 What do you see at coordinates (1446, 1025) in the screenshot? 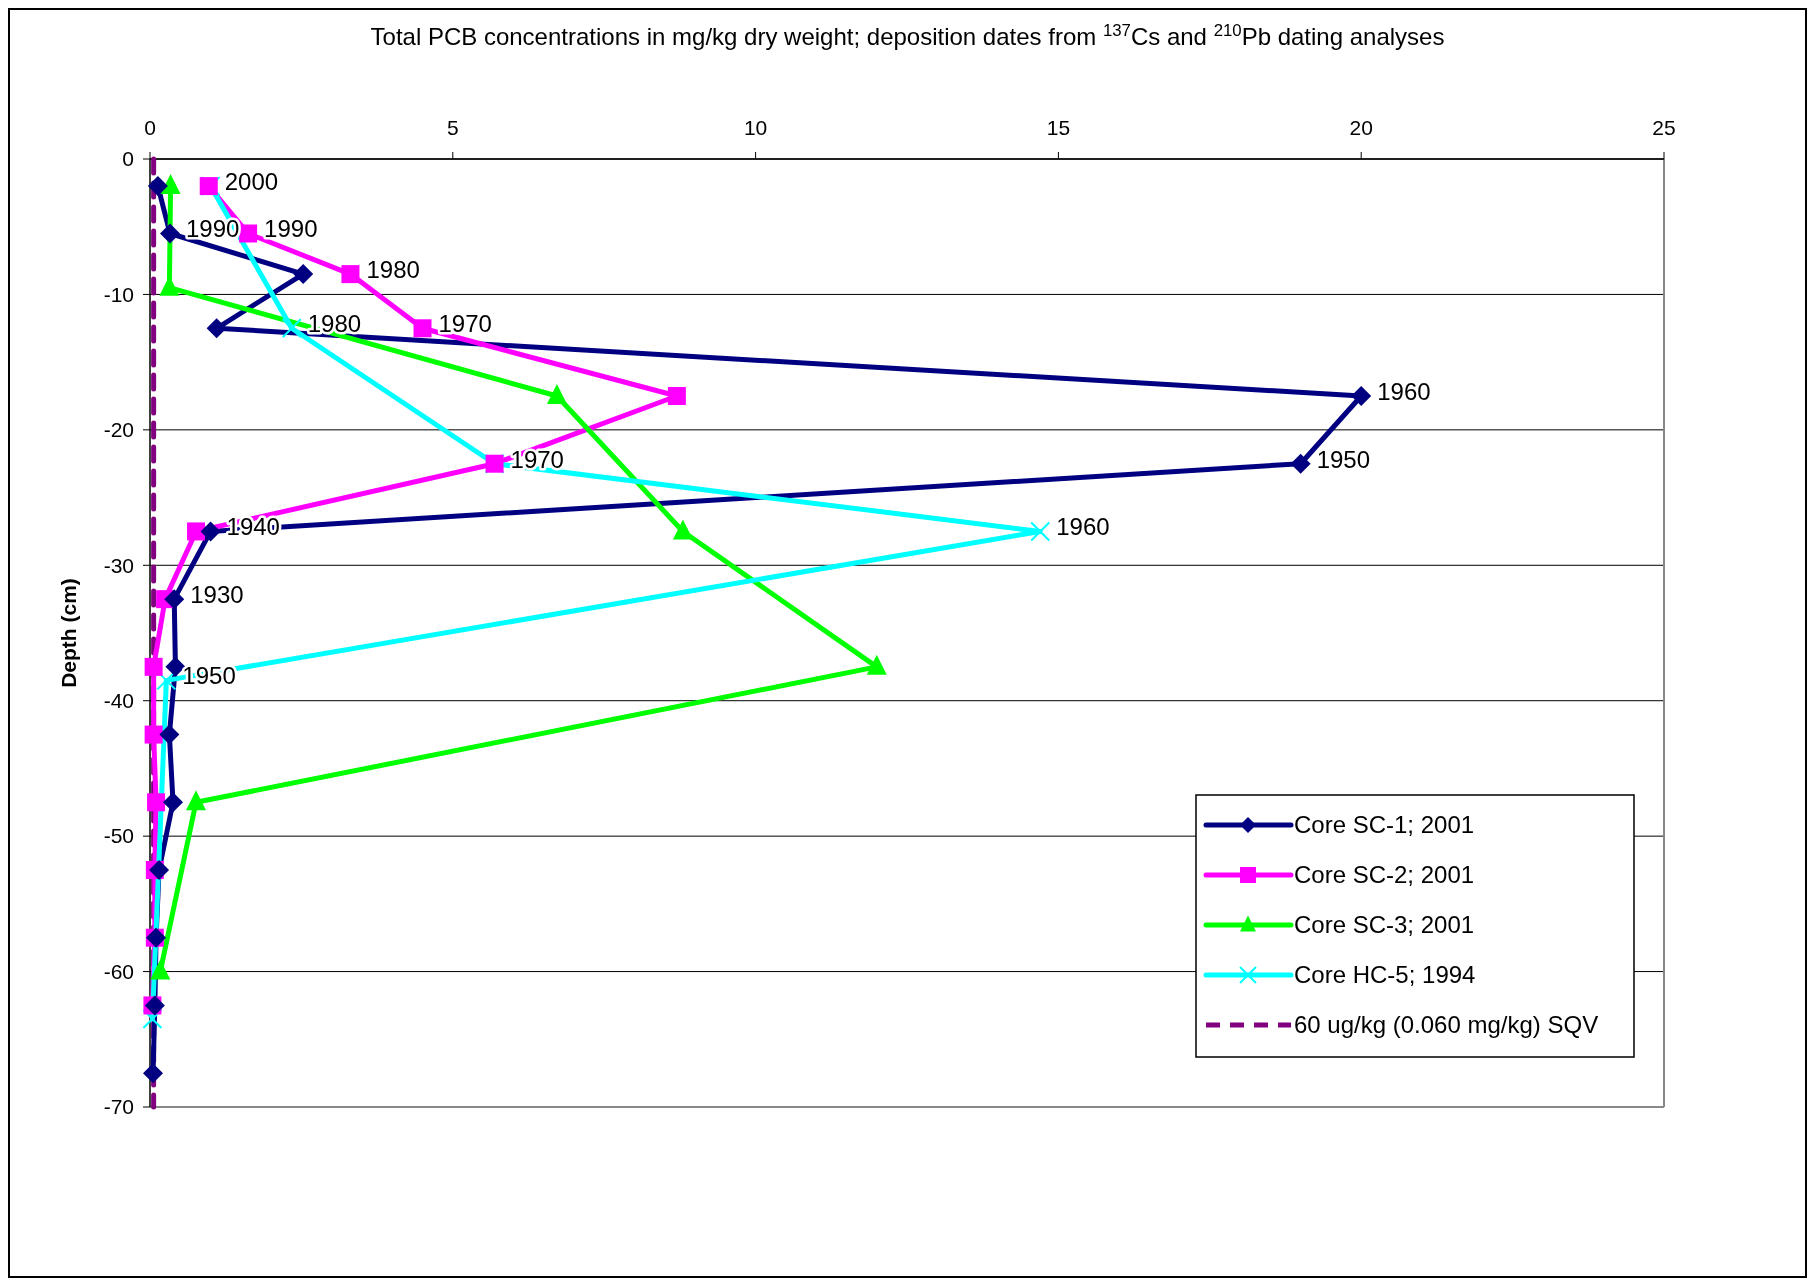
I see `legend-label: 60 ug/kg (0.060 mg/kg) SQV` at bounding box center [1446, 1025].